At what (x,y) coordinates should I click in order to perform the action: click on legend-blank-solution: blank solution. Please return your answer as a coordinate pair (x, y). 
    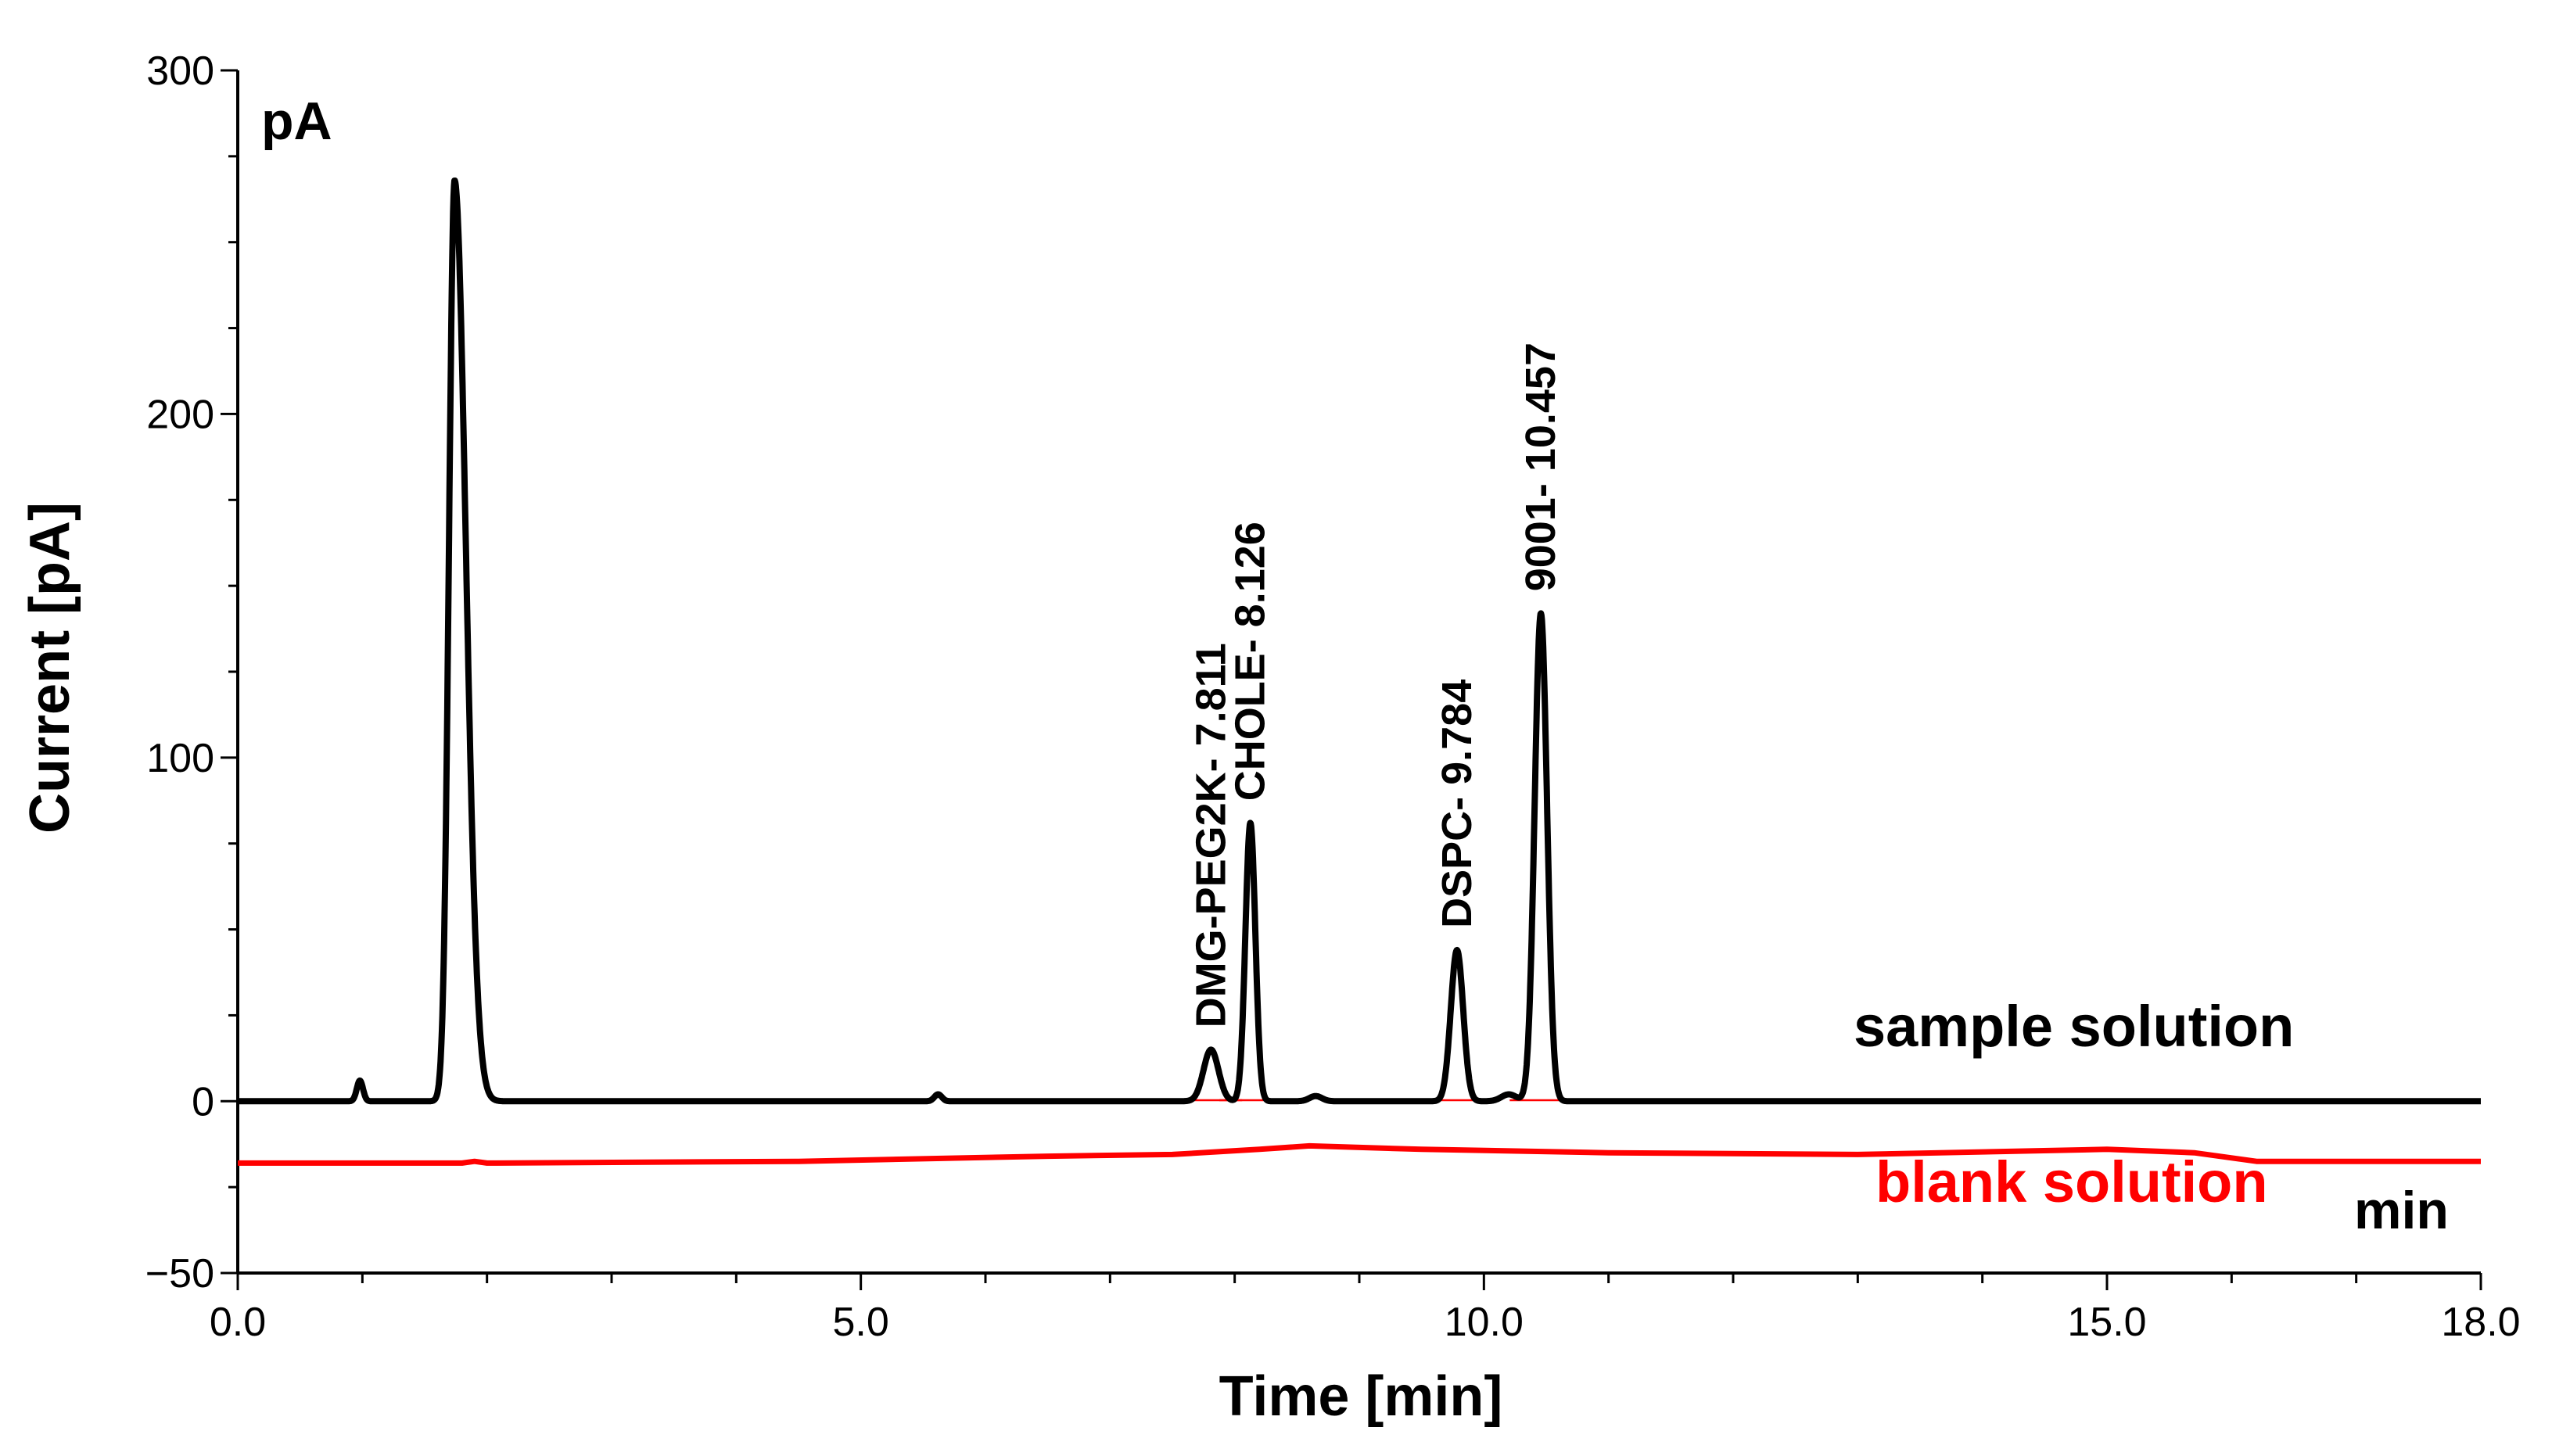
    Looking at the image, I should click on (2071, 1181).